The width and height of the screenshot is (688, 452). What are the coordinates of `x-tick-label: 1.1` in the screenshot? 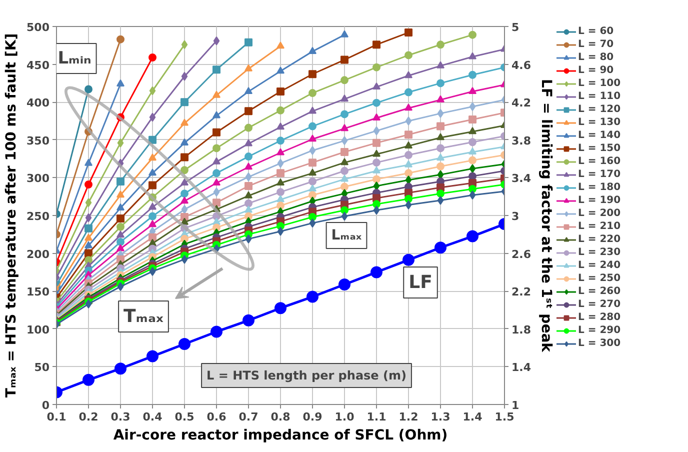 It's located at (376, 417).